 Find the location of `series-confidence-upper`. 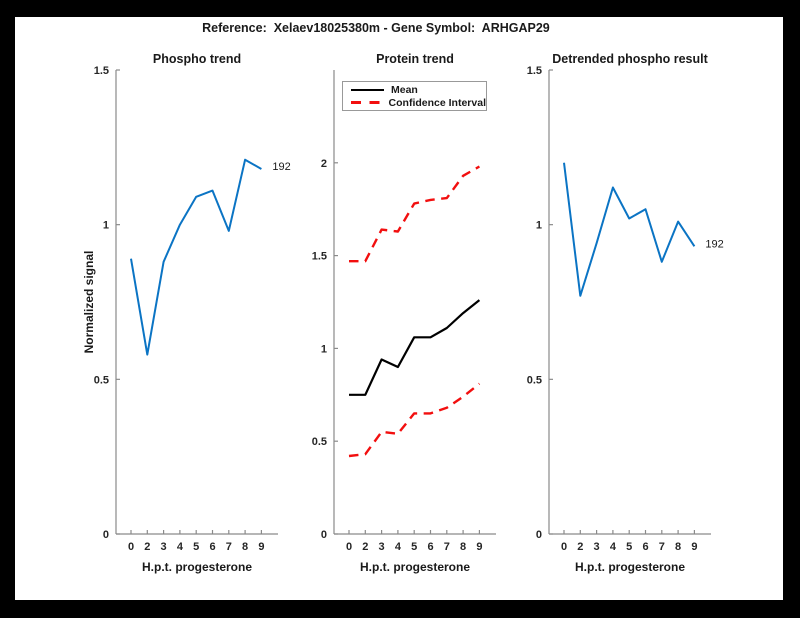

series-confidence-upper is located at coordinates (414, 214).